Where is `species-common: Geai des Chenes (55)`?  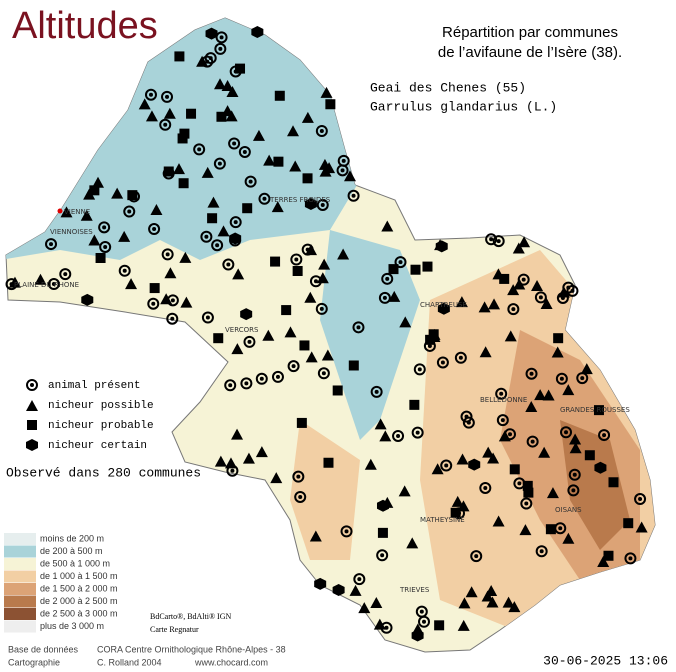 species-common: Geai des Chenes (55) is located at coordinates (448, 87).